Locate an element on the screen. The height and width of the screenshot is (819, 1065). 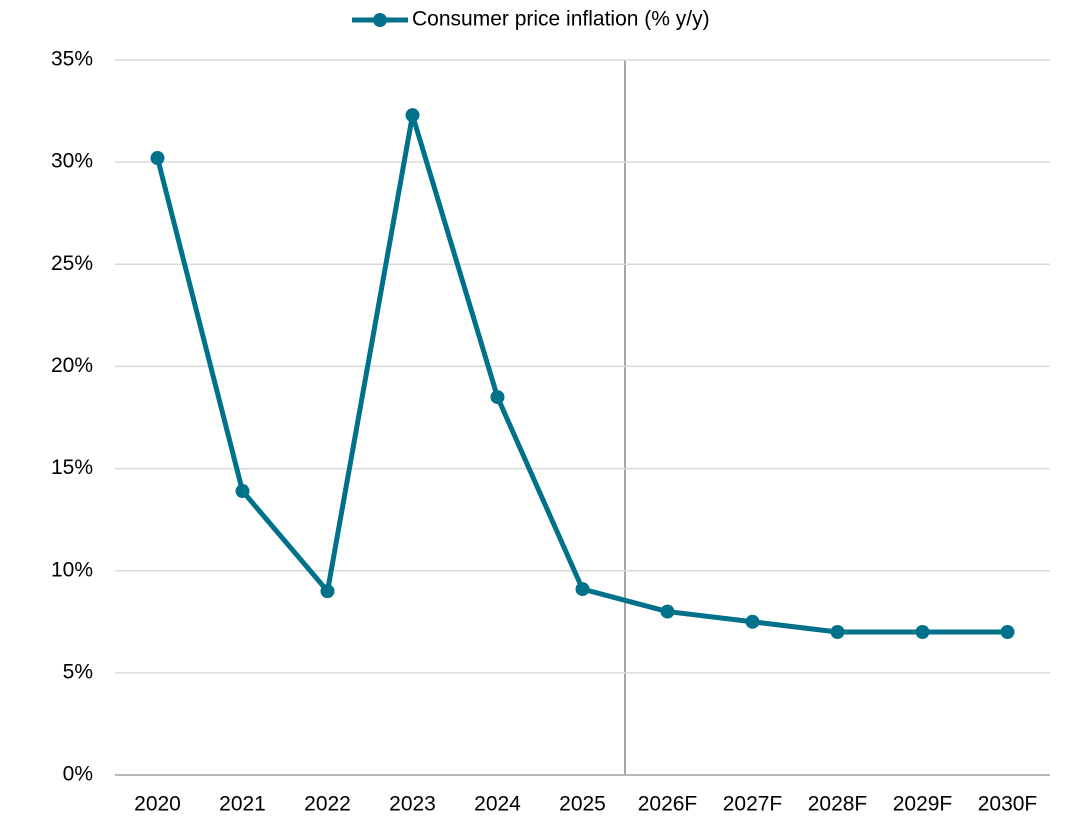
x-tick-label: 2026F is located at coordinates (668, 804).